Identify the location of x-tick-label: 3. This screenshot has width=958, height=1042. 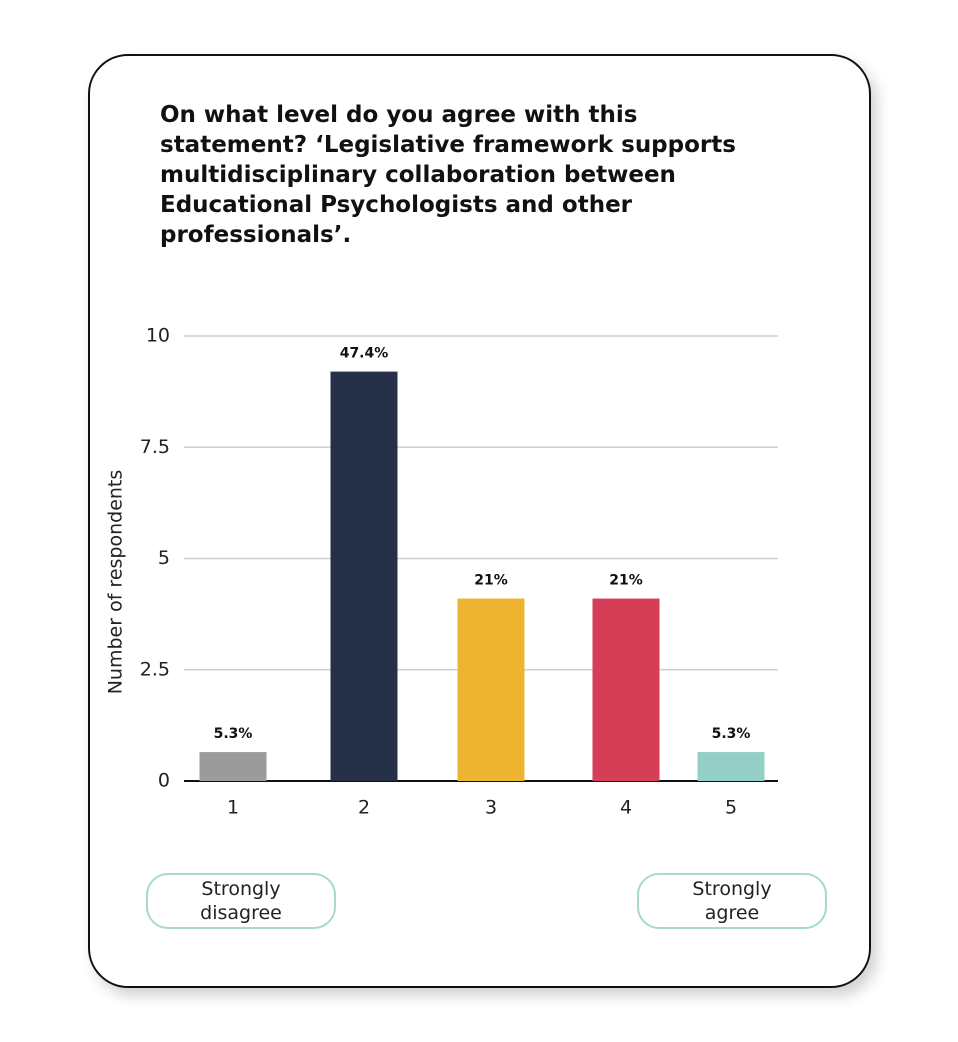
(491, 808).